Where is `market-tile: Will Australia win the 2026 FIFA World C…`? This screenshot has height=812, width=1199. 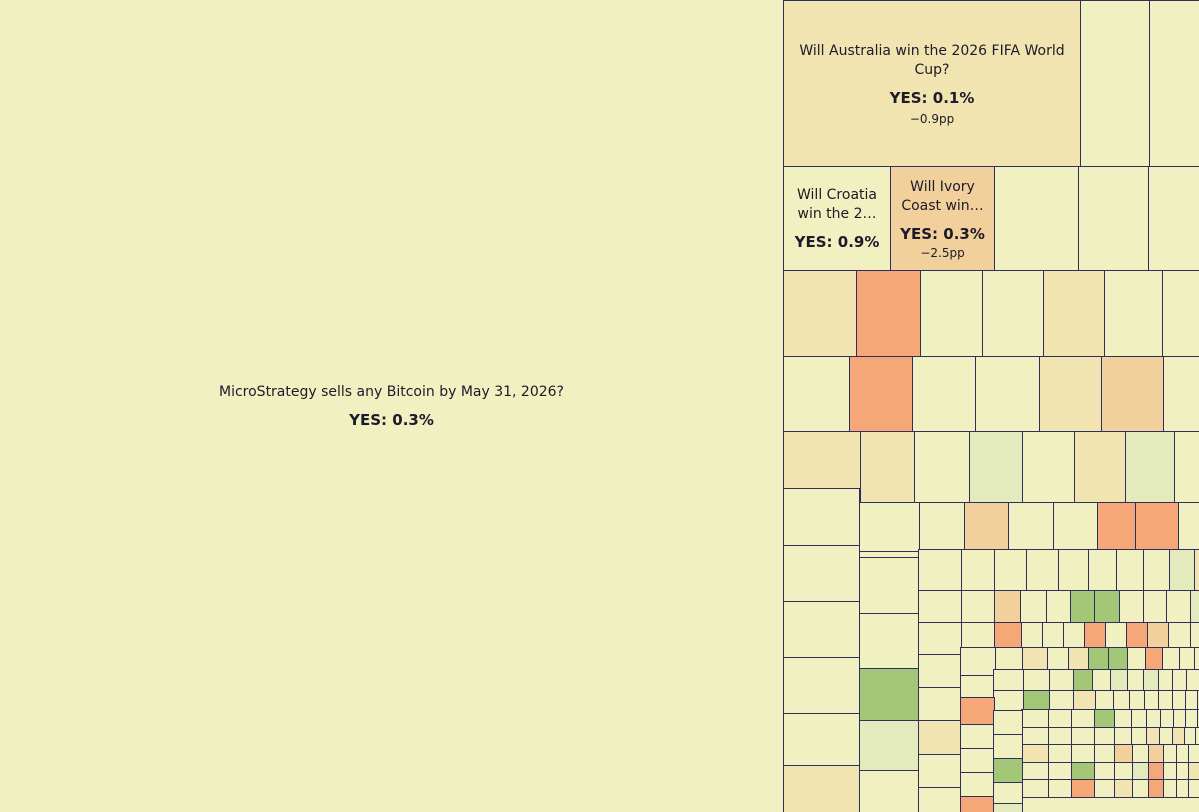 market-tile: Will Australia win the 2026 FIFA World C… is located at coordinates (932, 83).